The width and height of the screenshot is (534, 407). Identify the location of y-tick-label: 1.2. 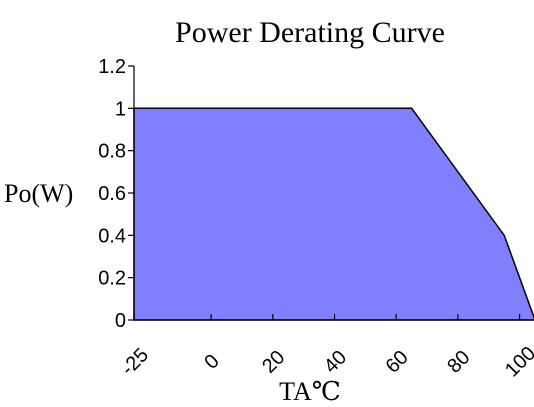
(112, 67).